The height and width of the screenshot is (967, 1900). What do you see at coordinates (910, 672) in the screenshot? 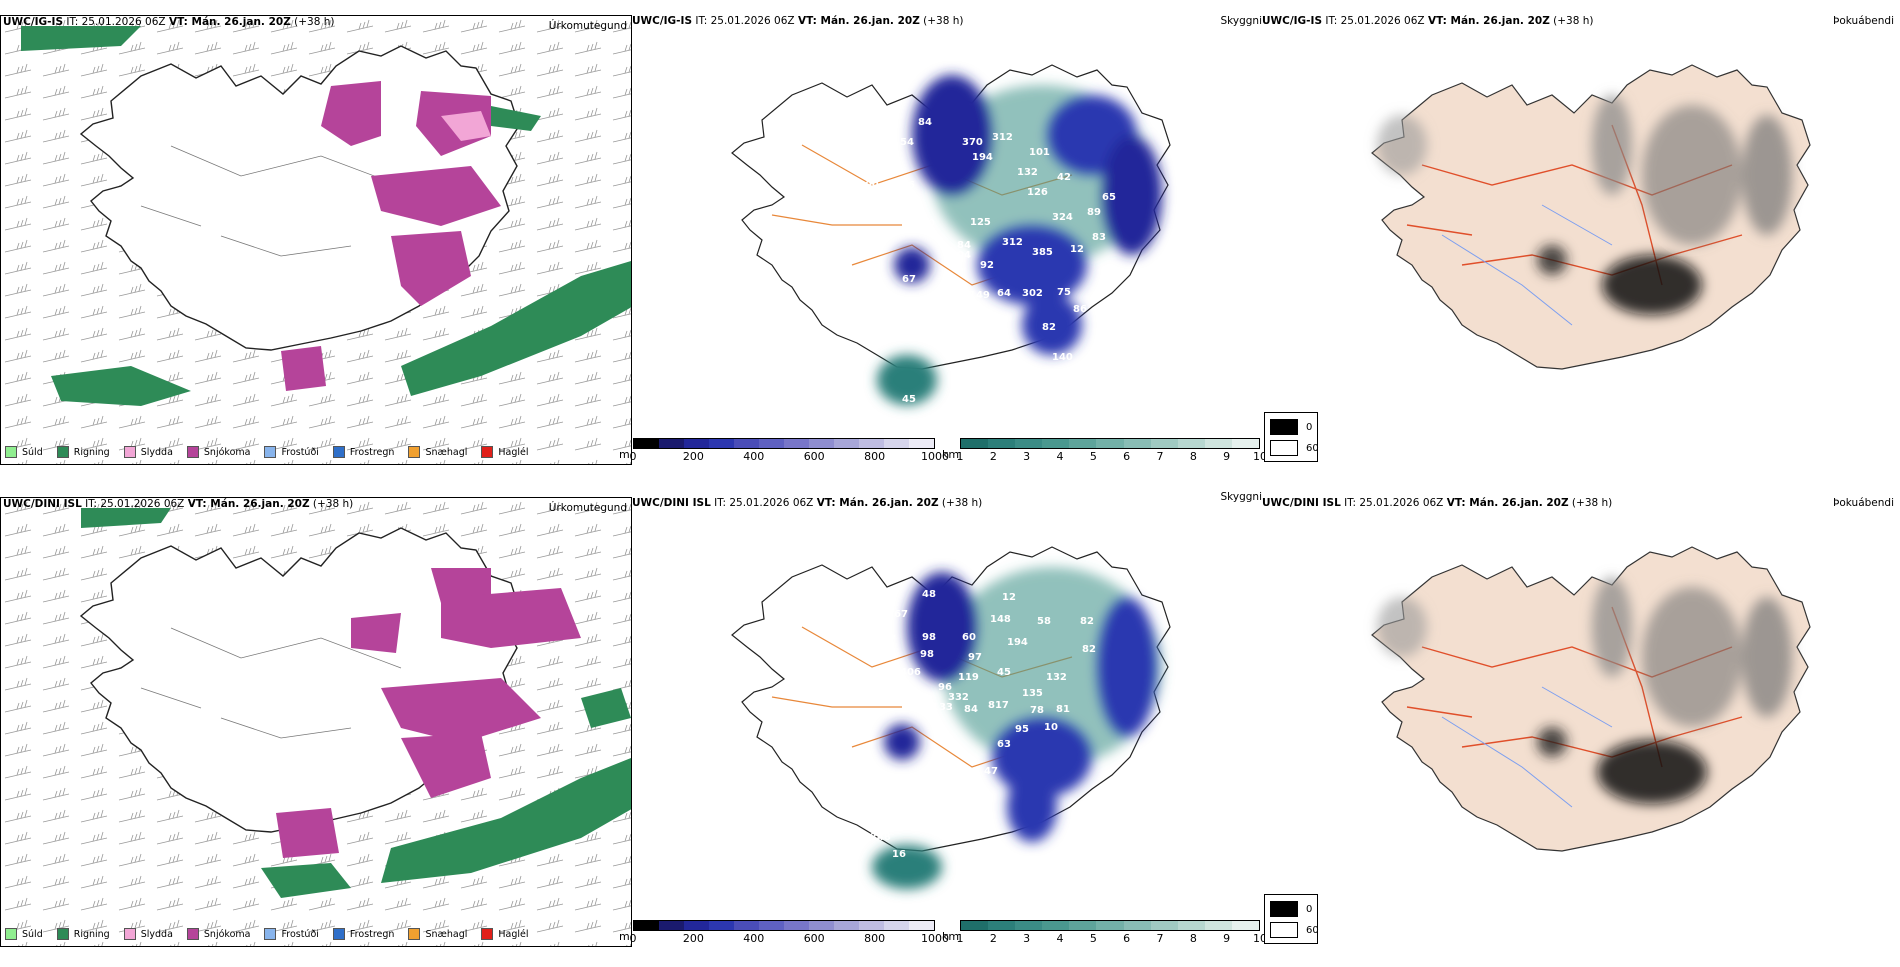
I see `snow-depth-label: 406` at bounding box center [910, 672].